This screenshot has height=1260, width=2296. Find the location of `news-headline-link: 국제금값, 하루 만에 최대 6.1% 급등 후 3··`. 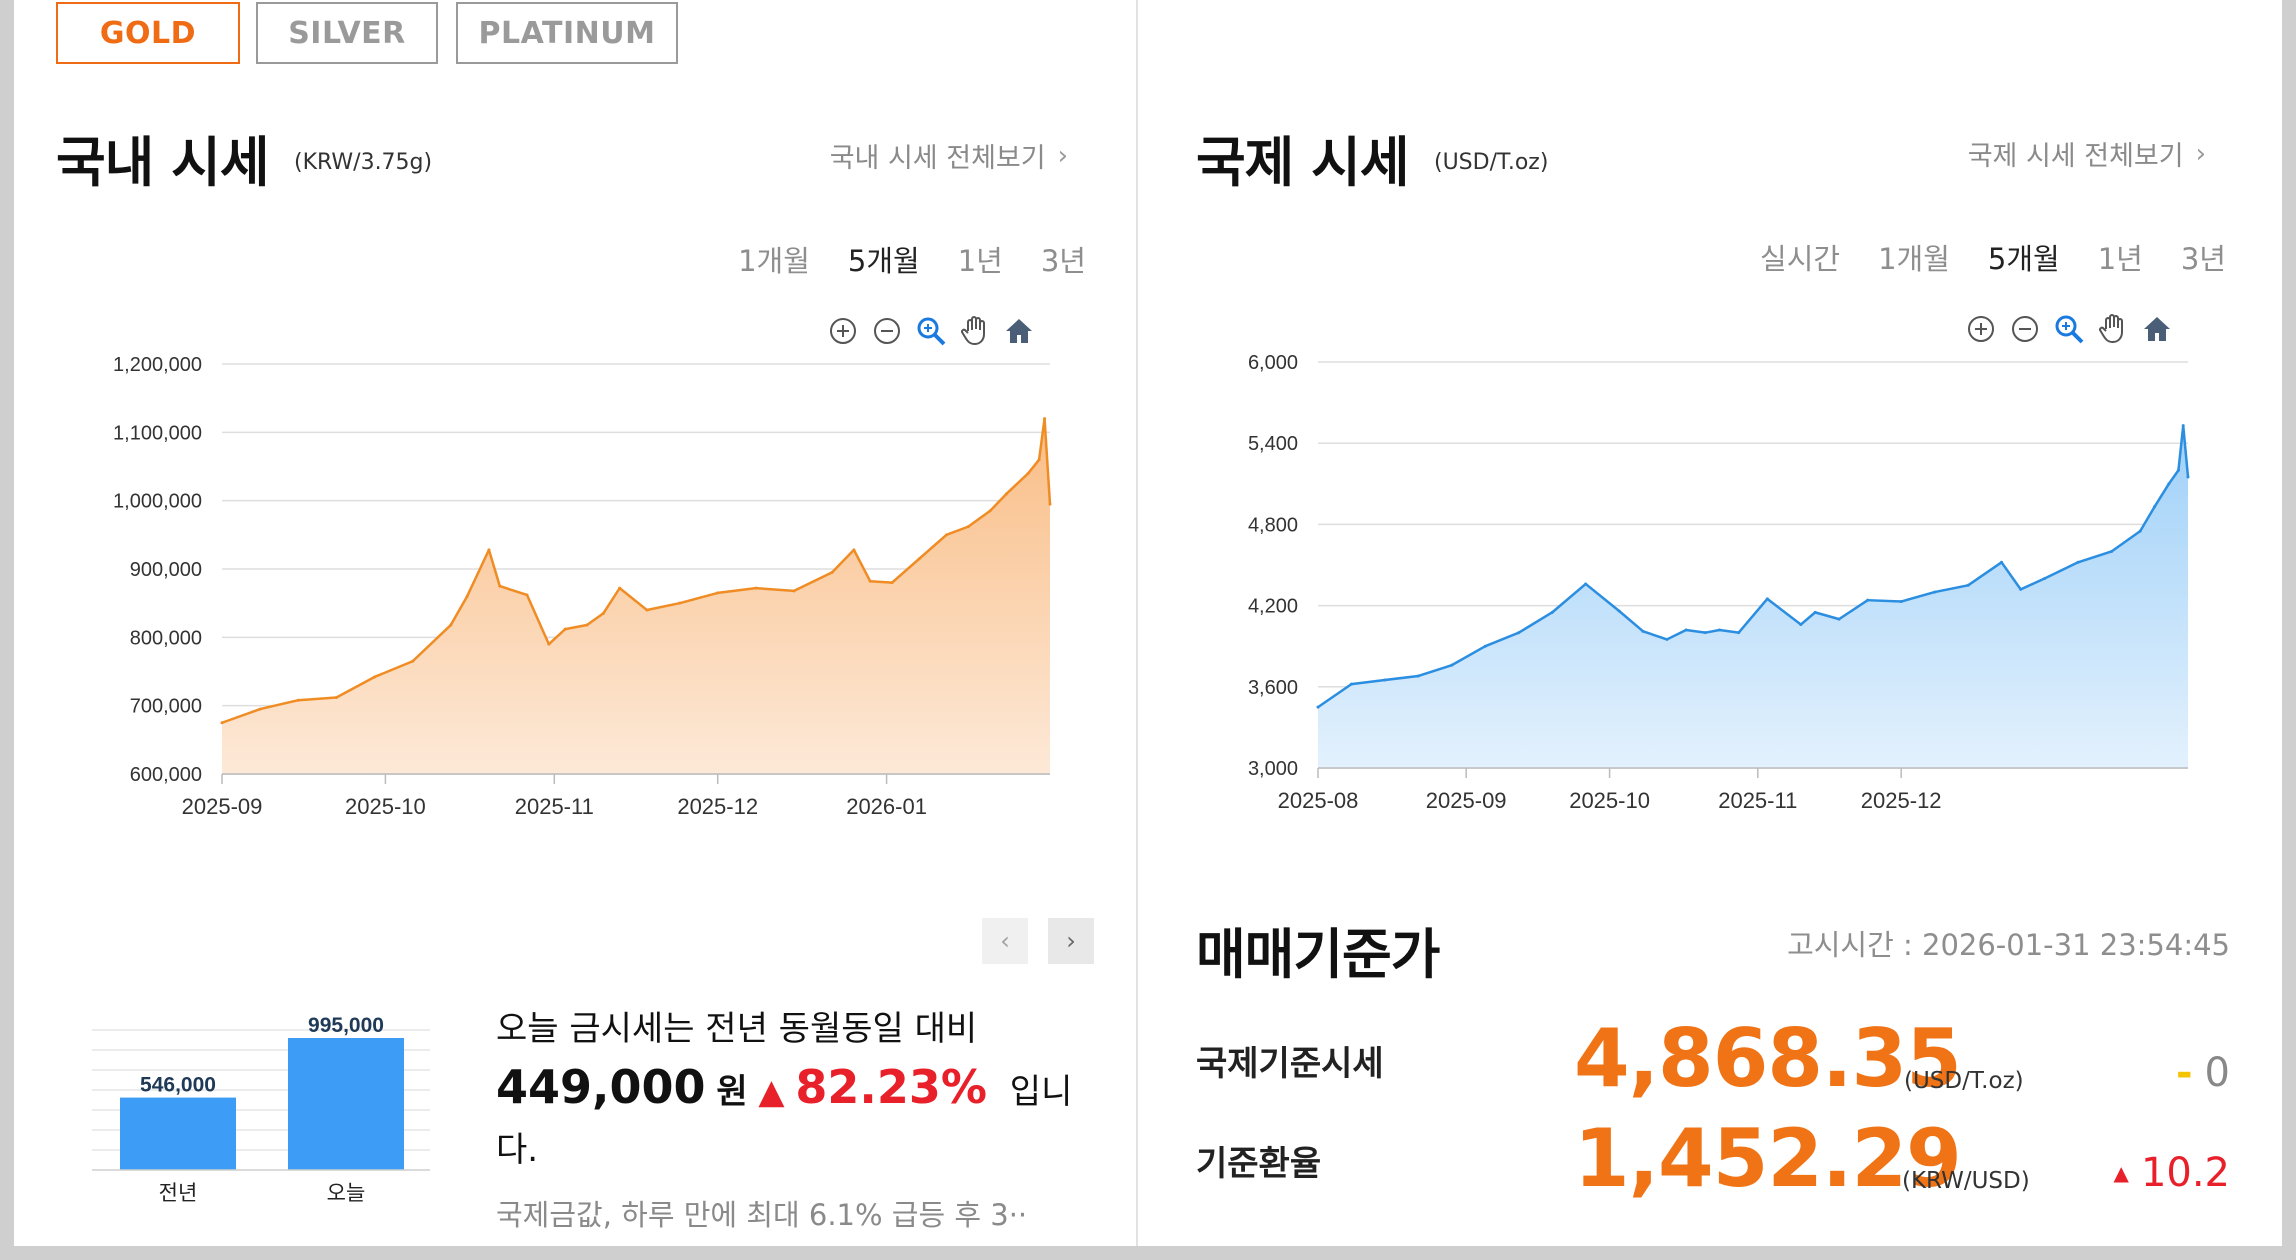

news-headline-link: 국제금값, 하루 만에 최대 6.1% 급등 후 3·· is located at coordinates (762, 1215).